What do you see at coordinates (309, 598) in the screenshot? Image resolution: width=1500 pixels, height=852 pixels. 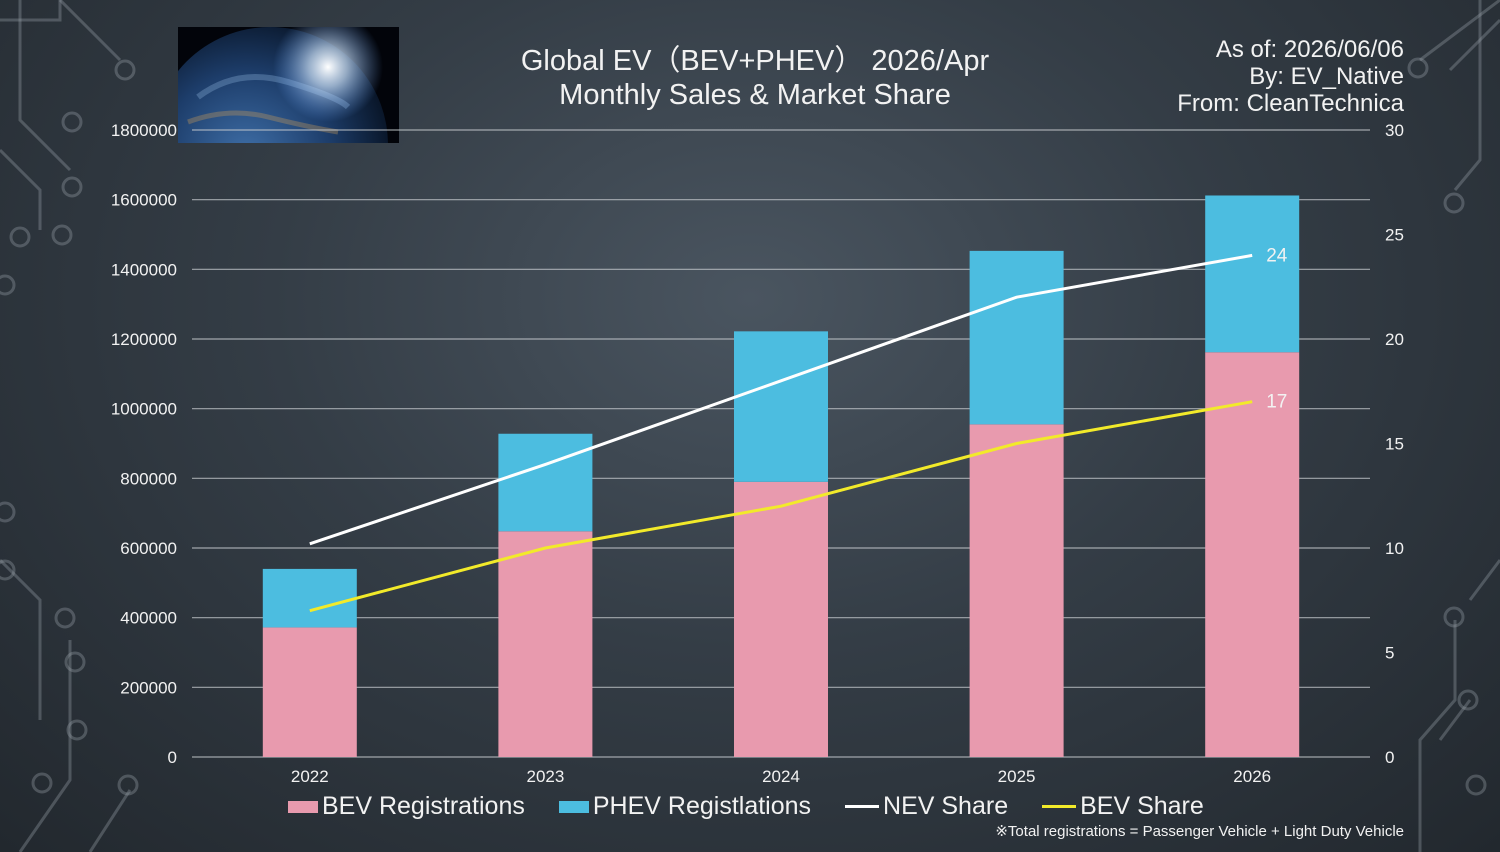 I see `bar-phev-2022` at bounding box center [309, 598].